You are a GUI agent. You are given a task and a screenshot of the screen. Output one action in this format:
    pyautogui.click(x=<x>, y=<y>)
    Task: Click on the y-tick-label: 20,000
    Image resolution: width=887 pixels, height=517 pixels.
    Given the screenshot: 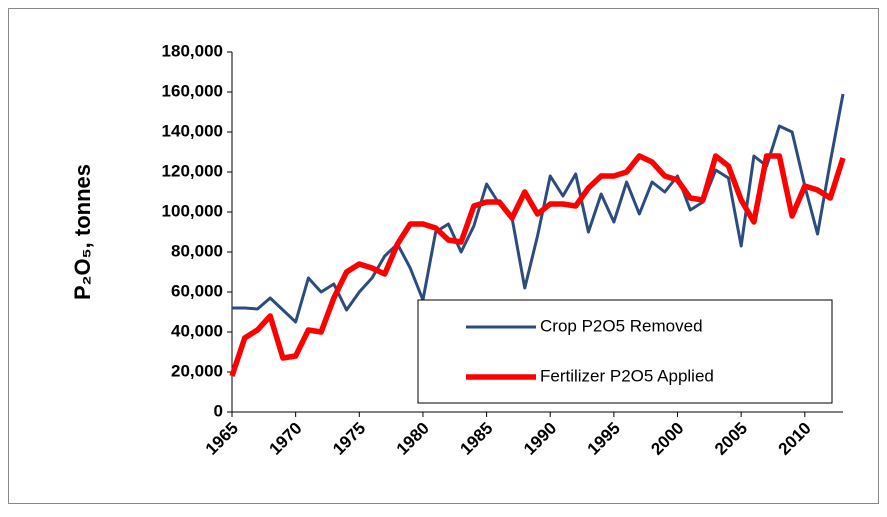 What is the action you would take?
    pyautogui.click(x=197, y=370)
    